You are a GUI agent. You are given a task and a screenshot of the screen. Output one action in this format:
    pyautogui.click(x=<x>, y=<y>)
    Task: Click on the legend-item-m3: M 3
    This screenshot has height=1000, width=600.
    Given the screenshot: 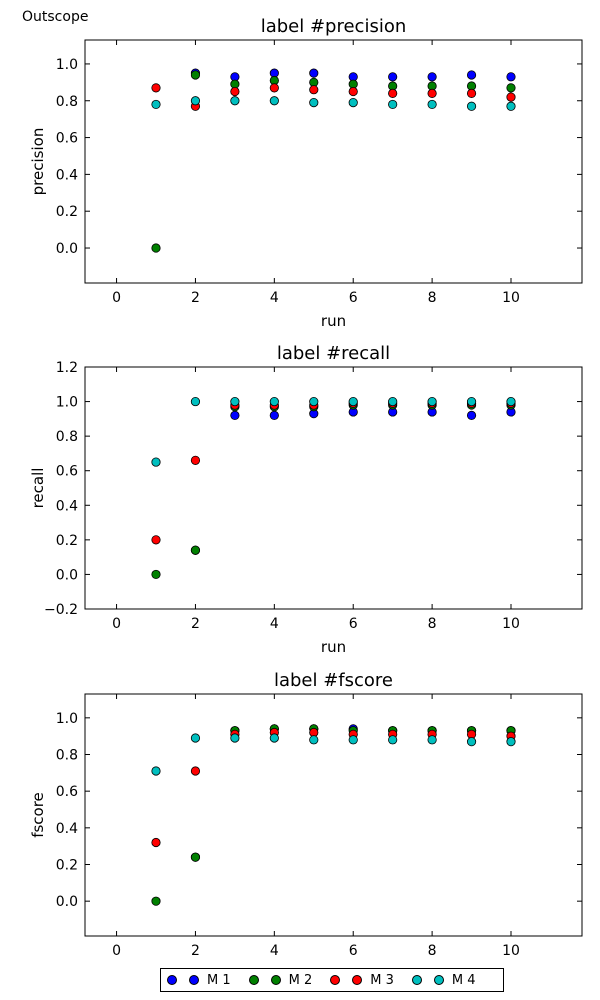 What is the action you would take?
    pyautogui.click(x=362, y=980)
    